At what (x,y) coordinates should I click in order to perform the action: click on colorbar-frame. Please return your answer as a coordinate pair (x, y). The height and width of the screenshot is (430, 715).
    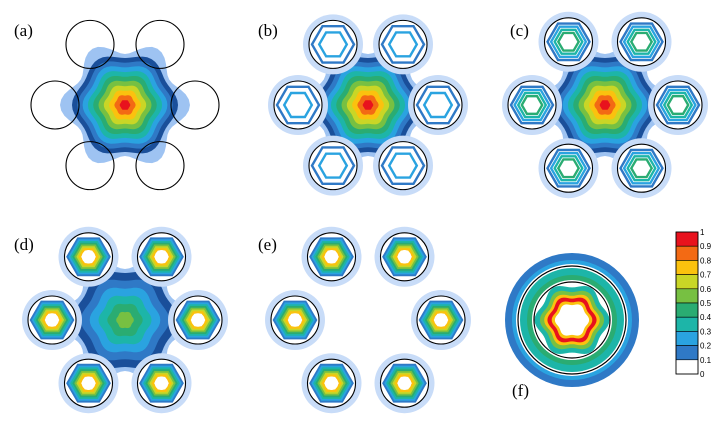
    Looking at the image, I should click on (687, 303).